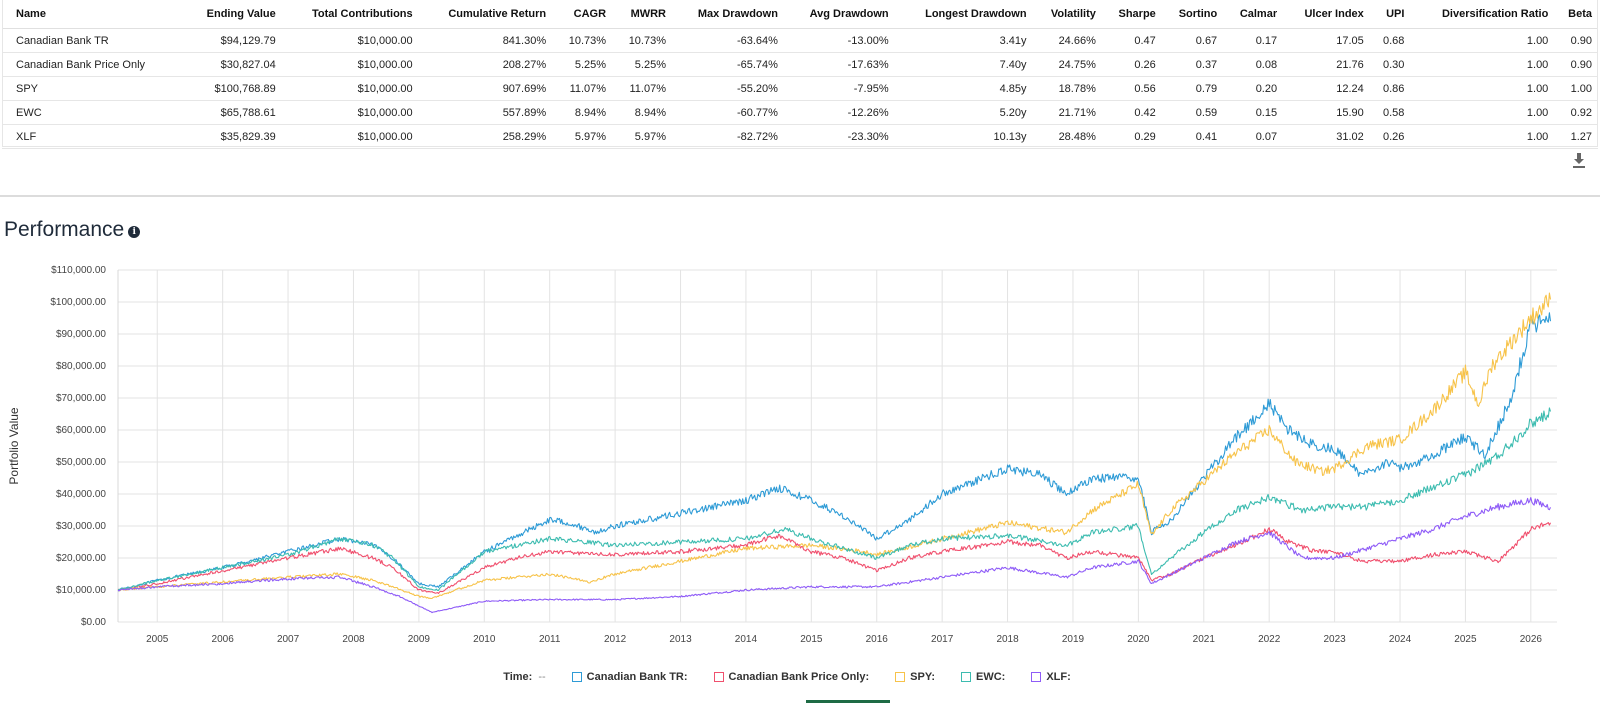 This screenshot has width=1600, height=703. Describe the element at coordinates (1192, 88) in the screenshot. I see `table-cell: 0.79` at that location.